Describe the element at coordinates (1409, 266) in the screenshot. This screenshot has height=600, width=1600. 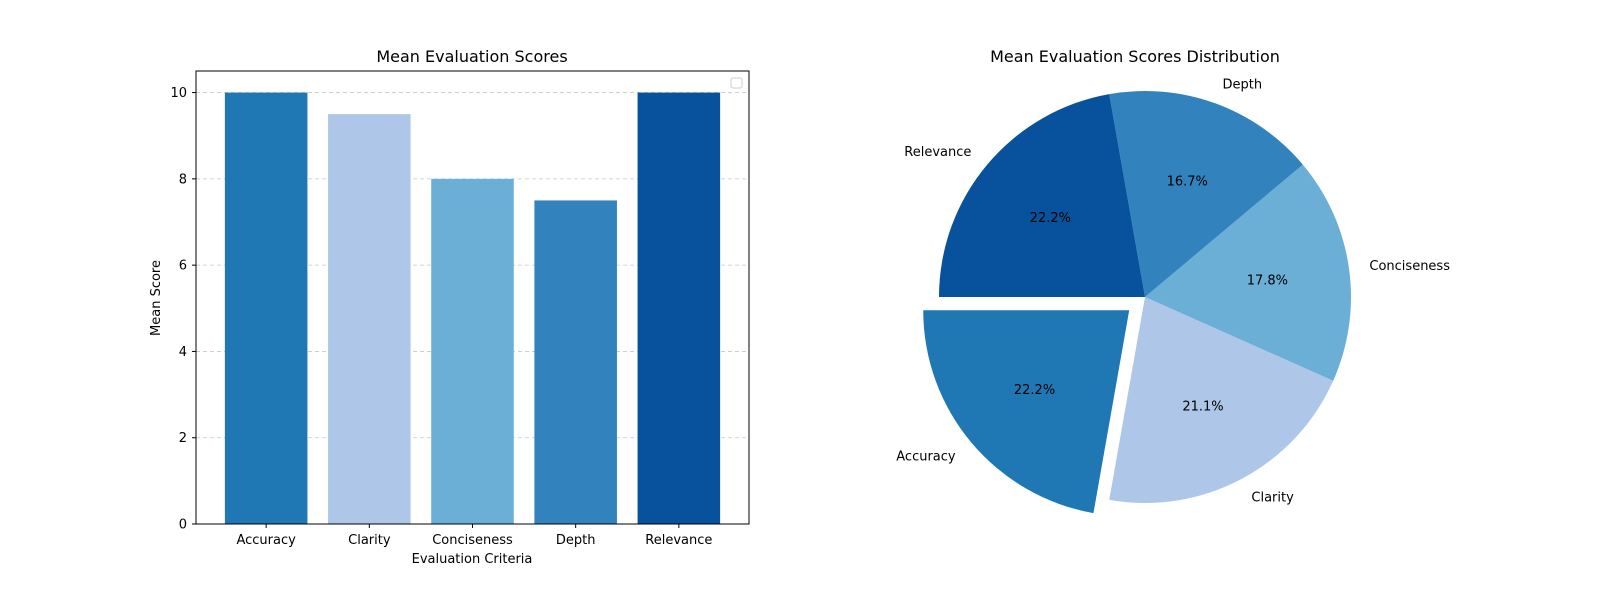
I see `pie-slice-label: Conciseness` at that location.